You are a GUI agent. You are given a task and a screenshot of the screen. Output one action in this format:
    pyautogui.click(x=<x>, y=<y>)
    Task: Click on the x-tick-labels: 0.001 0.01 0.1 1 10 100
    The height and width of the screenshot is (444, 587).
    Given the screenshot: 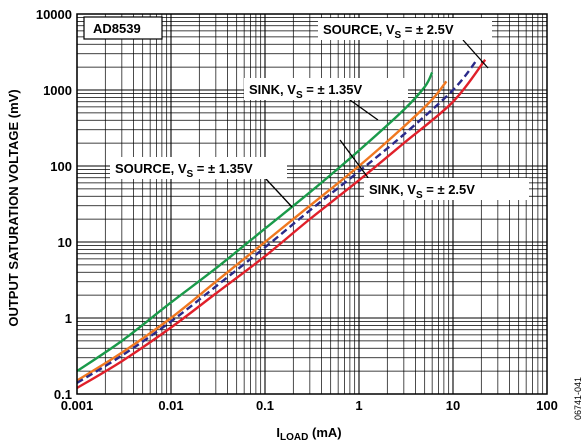 What is the action you would take?
    pyautogui.click(x=309, y=405)
    